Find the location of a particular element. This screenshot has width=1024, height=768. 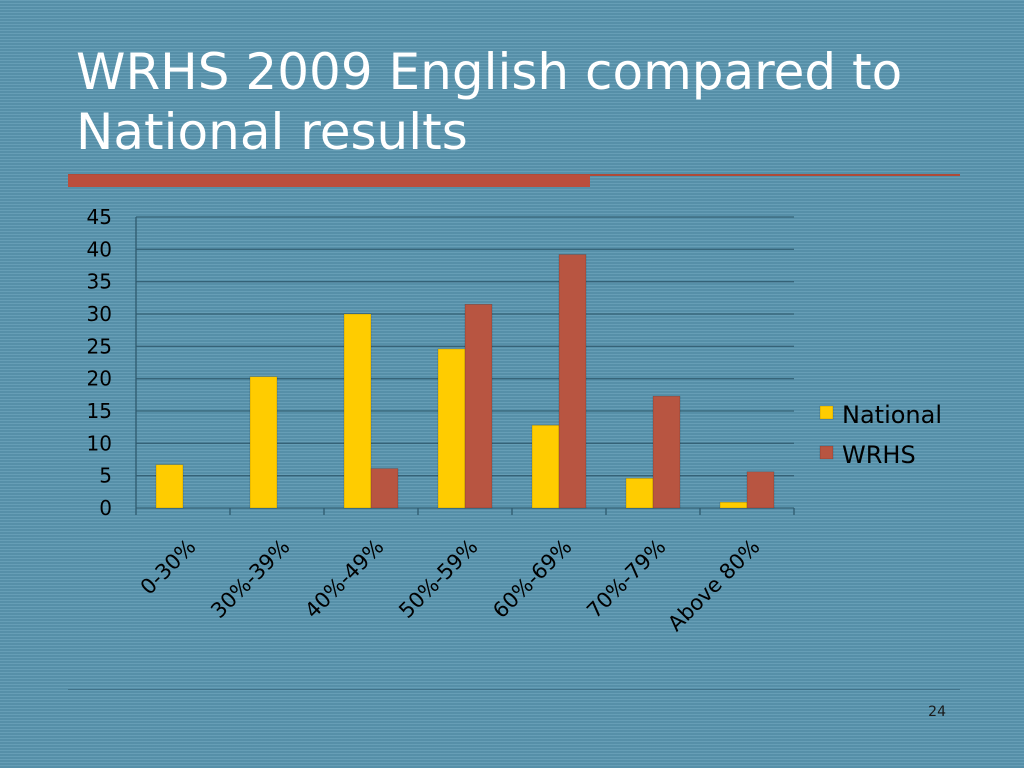

y-tick-label: 0 is located at coordinates (105, 508).